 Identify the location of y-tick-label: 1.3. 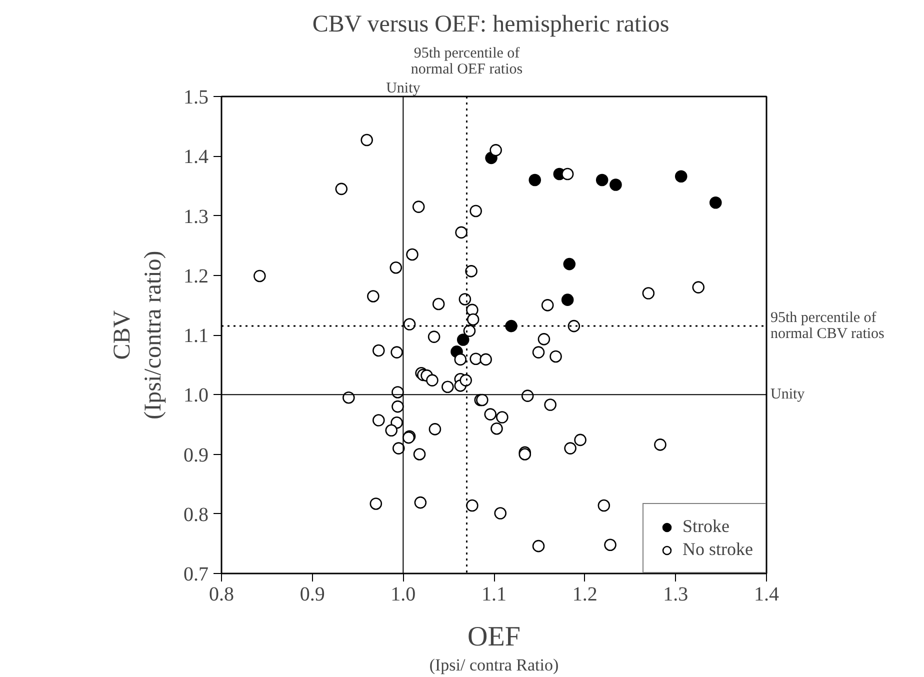
(196, 217).